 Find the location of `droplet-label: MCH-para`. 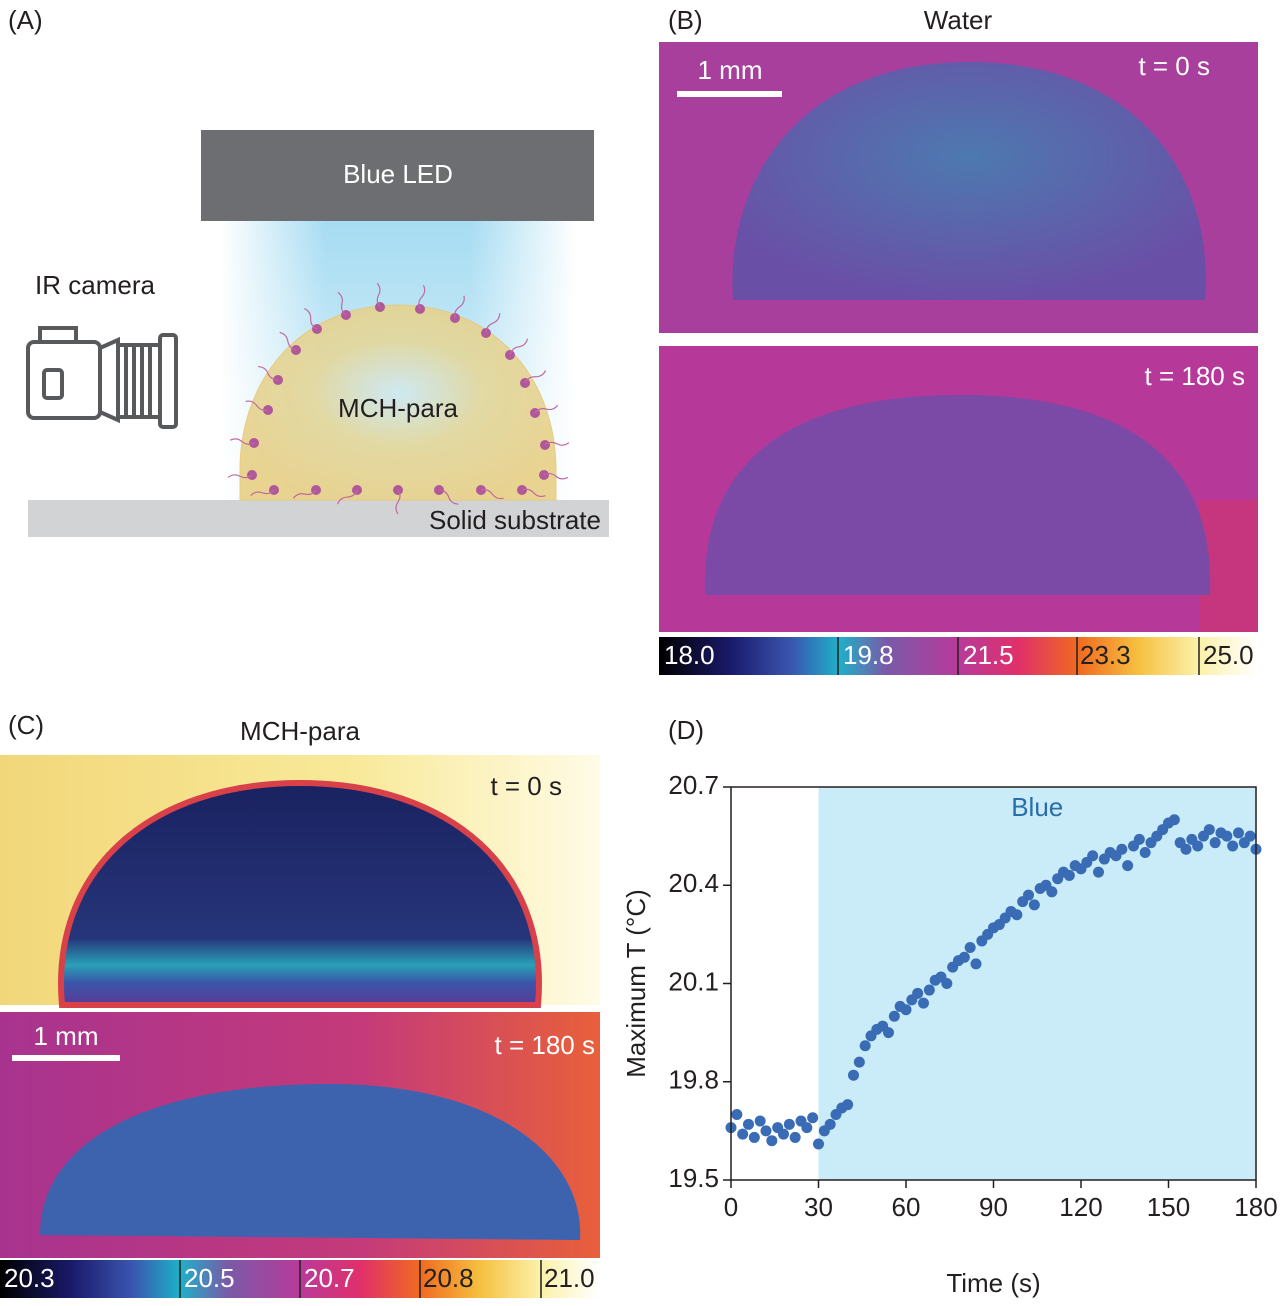

droplet-label: MCH-para is located at coordinates (398, 408).